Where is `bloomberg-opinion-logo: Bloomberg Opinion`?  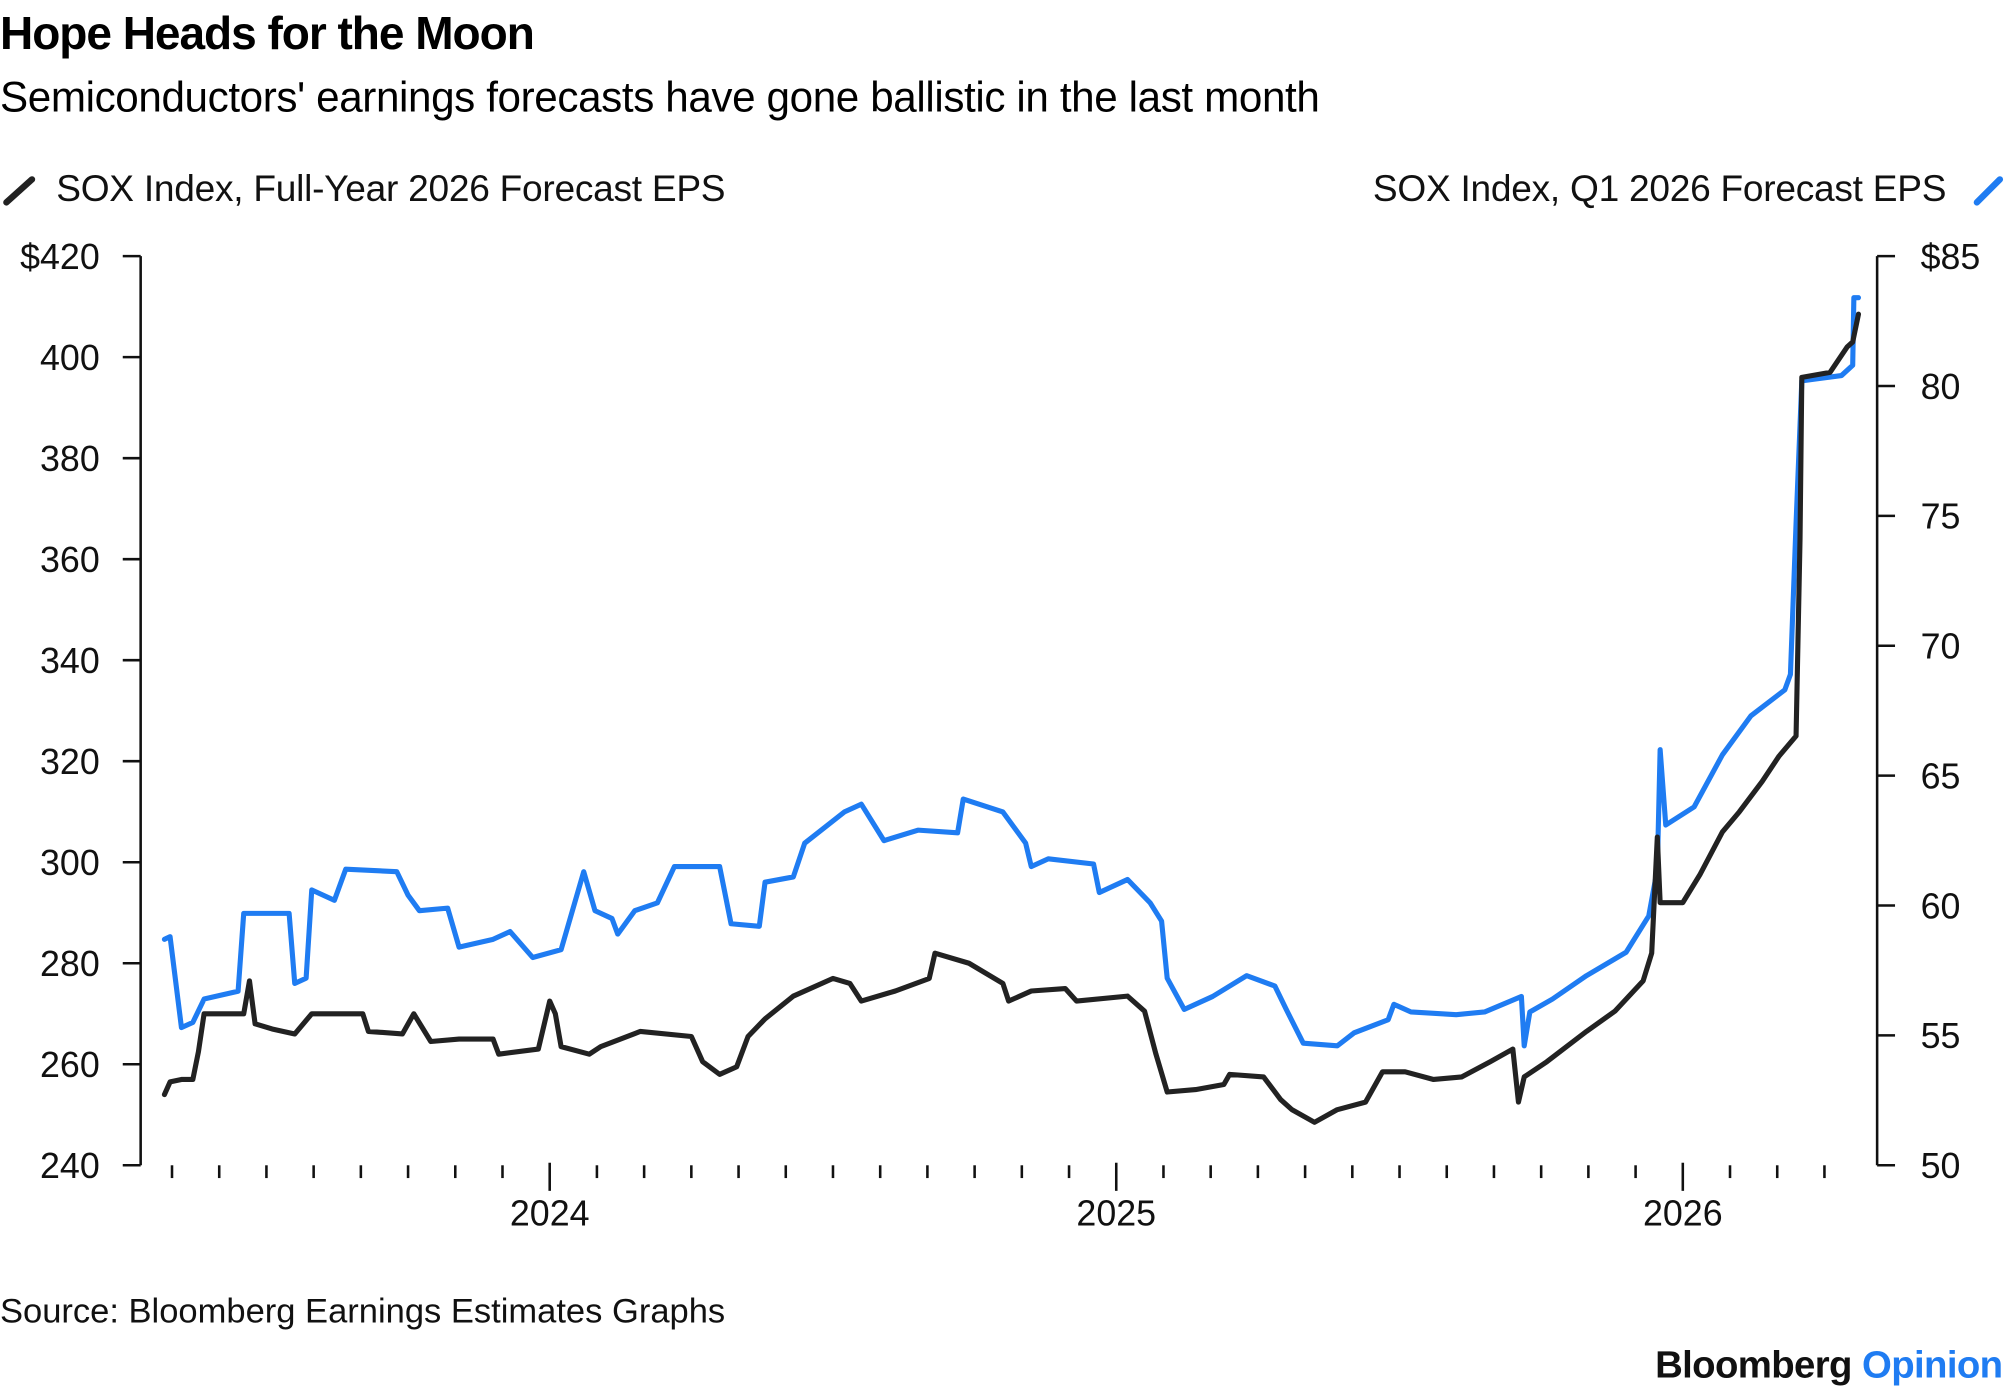 bloomberg-opinion-logo: Bloomberg Opinion is located at coordinates (1828, 1365).